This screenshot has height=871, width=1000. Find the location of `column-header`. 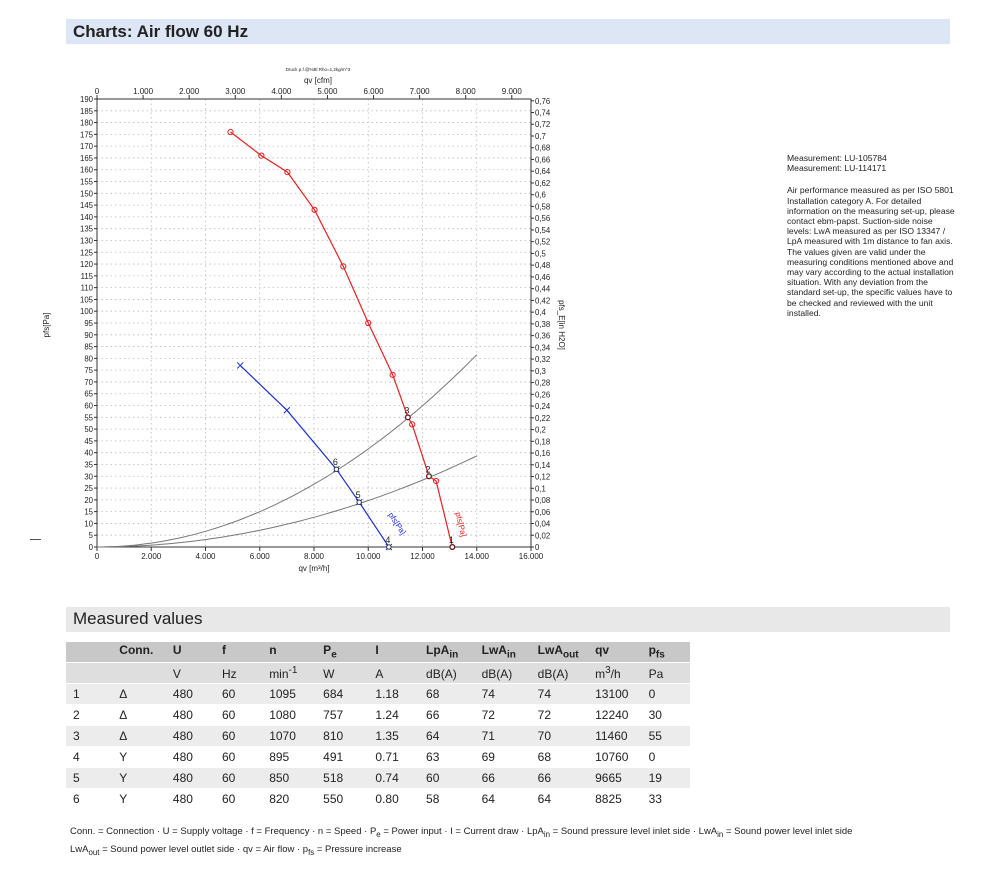

column-header is located at coordinates (89, 652).